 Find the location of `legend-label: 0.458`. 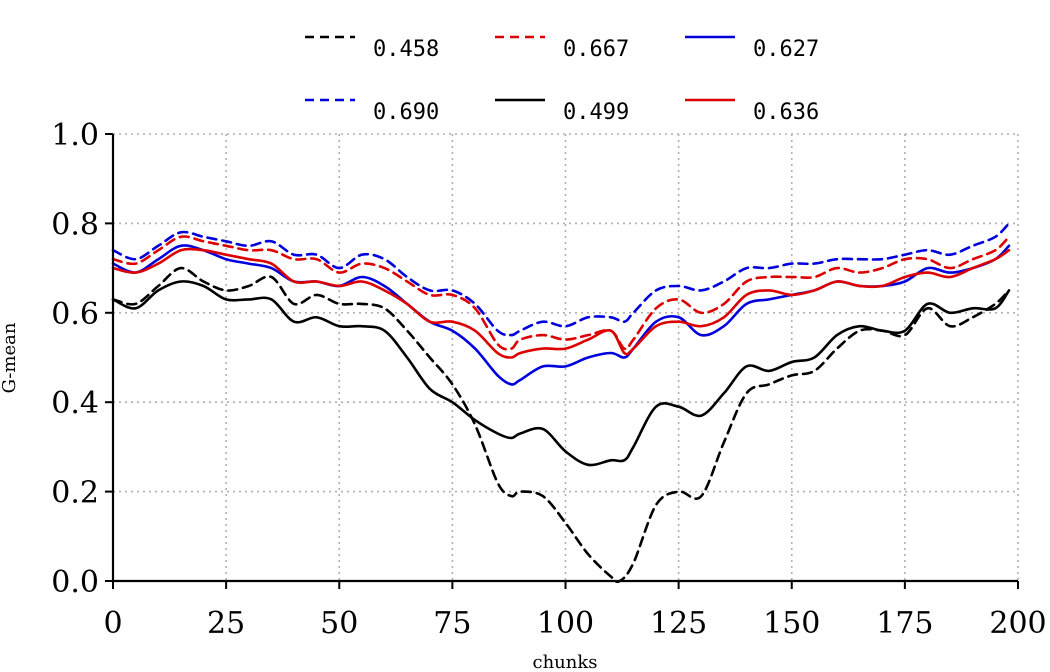

legend-label: 0.458 is located at coordinates (406, 49).